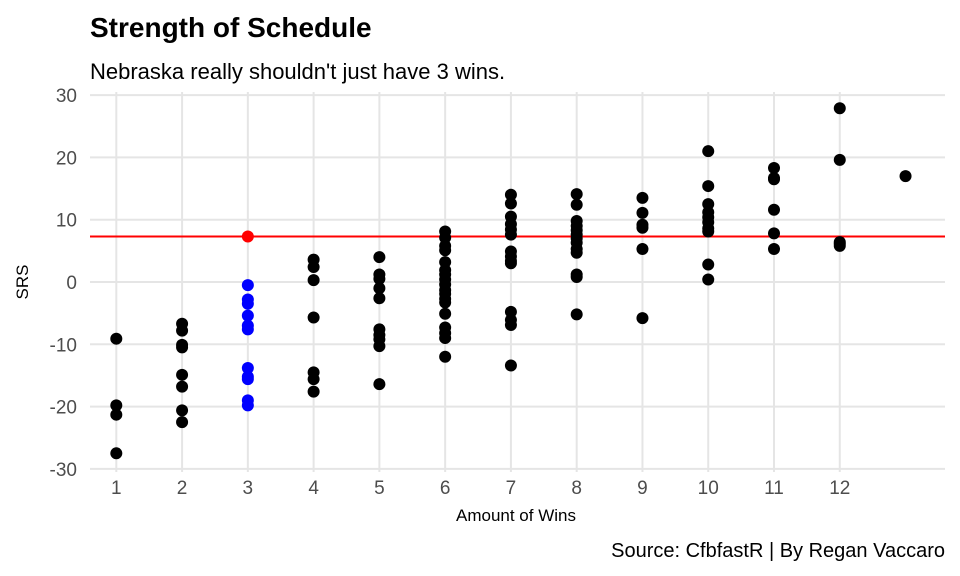 This screenshot has height=576, width=960. I want to click on x-tick-label: 3, so click(248, 488).